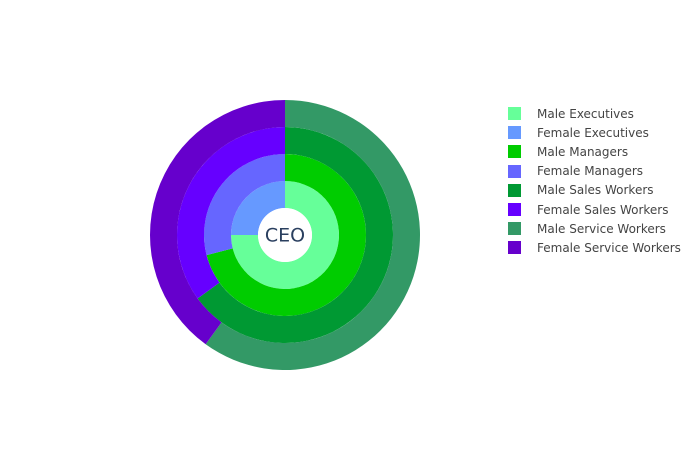  What do you see at coordinates (585, 113) in the screenshot?
I see `legend-label: Male Executives` at bounding box center [585, 113].